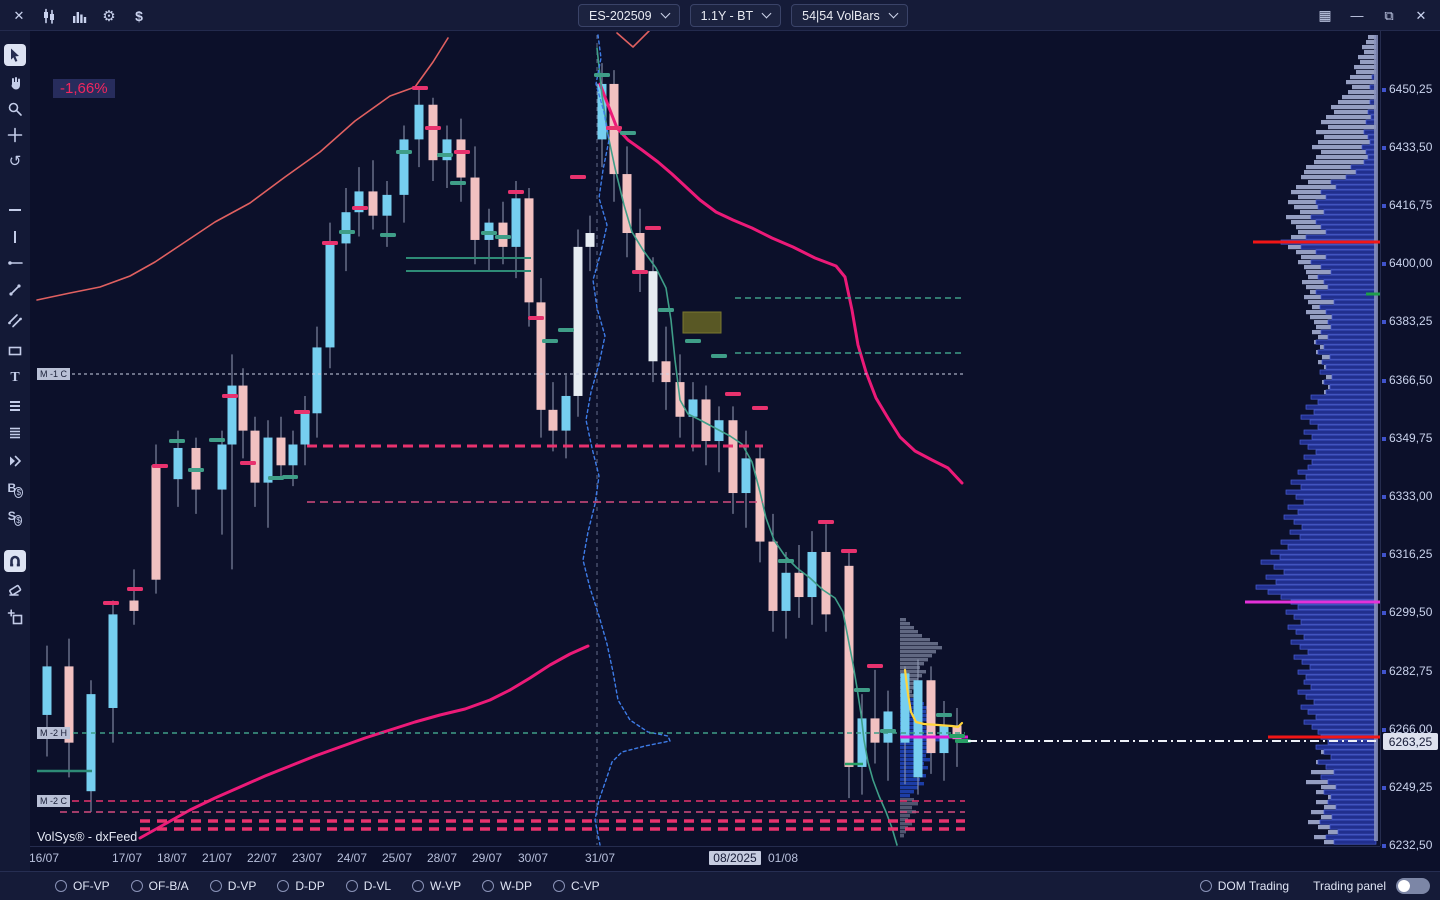  Describe the element at coordinates (1411, 263) in the screenshot. I see `price-label: 6400,00` at that location.